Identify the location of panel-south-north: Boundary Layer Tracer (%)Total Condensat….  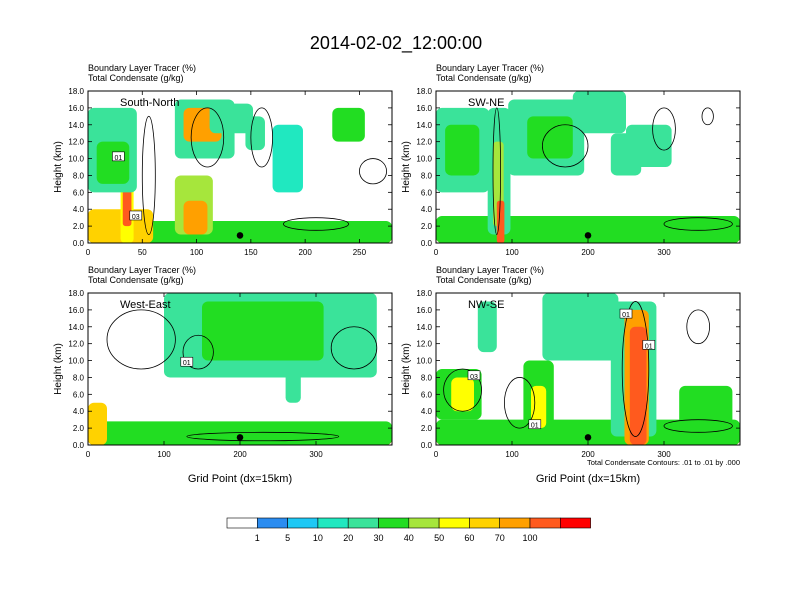
(223, 160).